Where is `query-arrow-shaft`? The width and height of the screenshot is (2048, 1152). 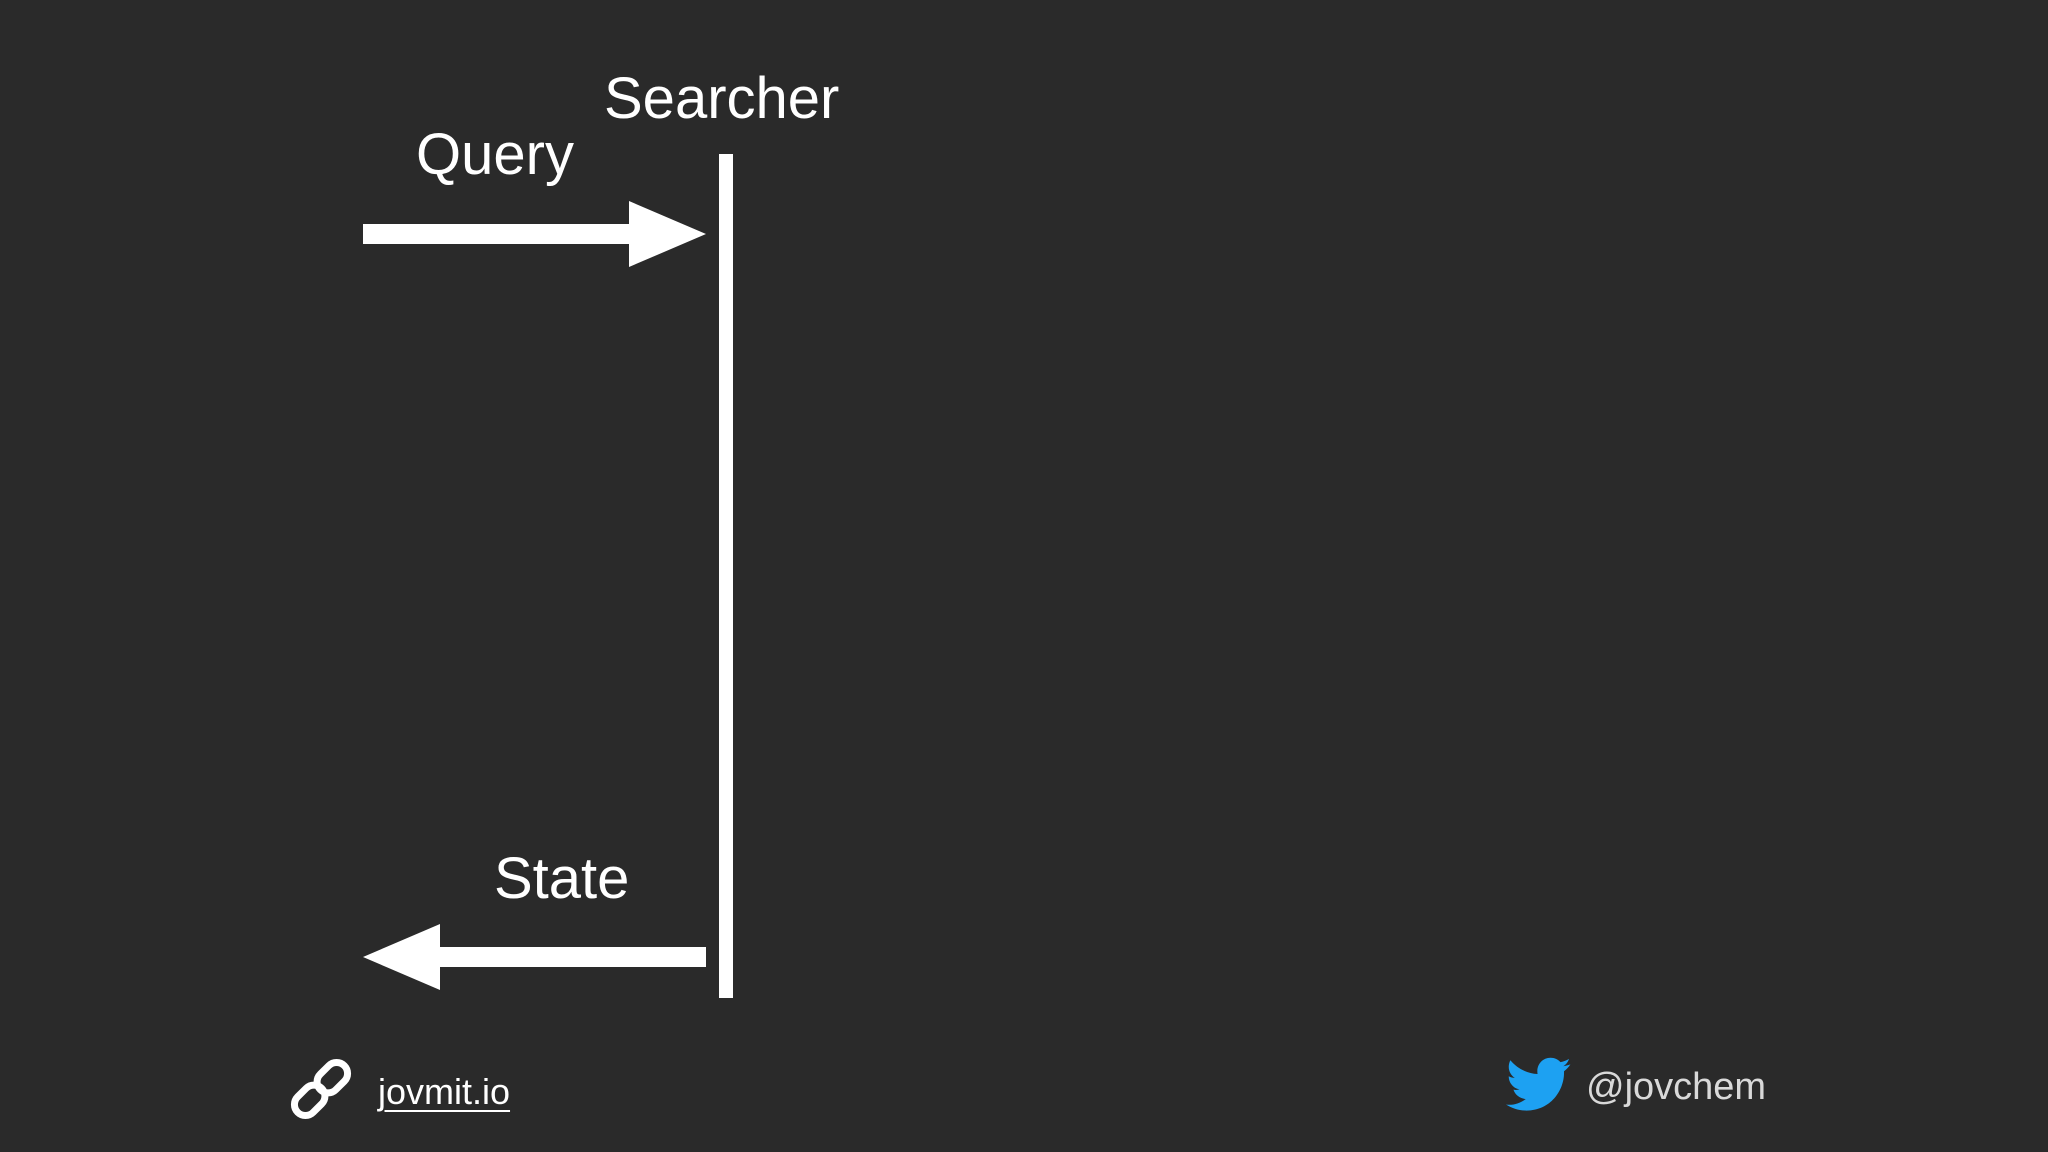 query-arrow-shaft is located at coordinates (498, 234).